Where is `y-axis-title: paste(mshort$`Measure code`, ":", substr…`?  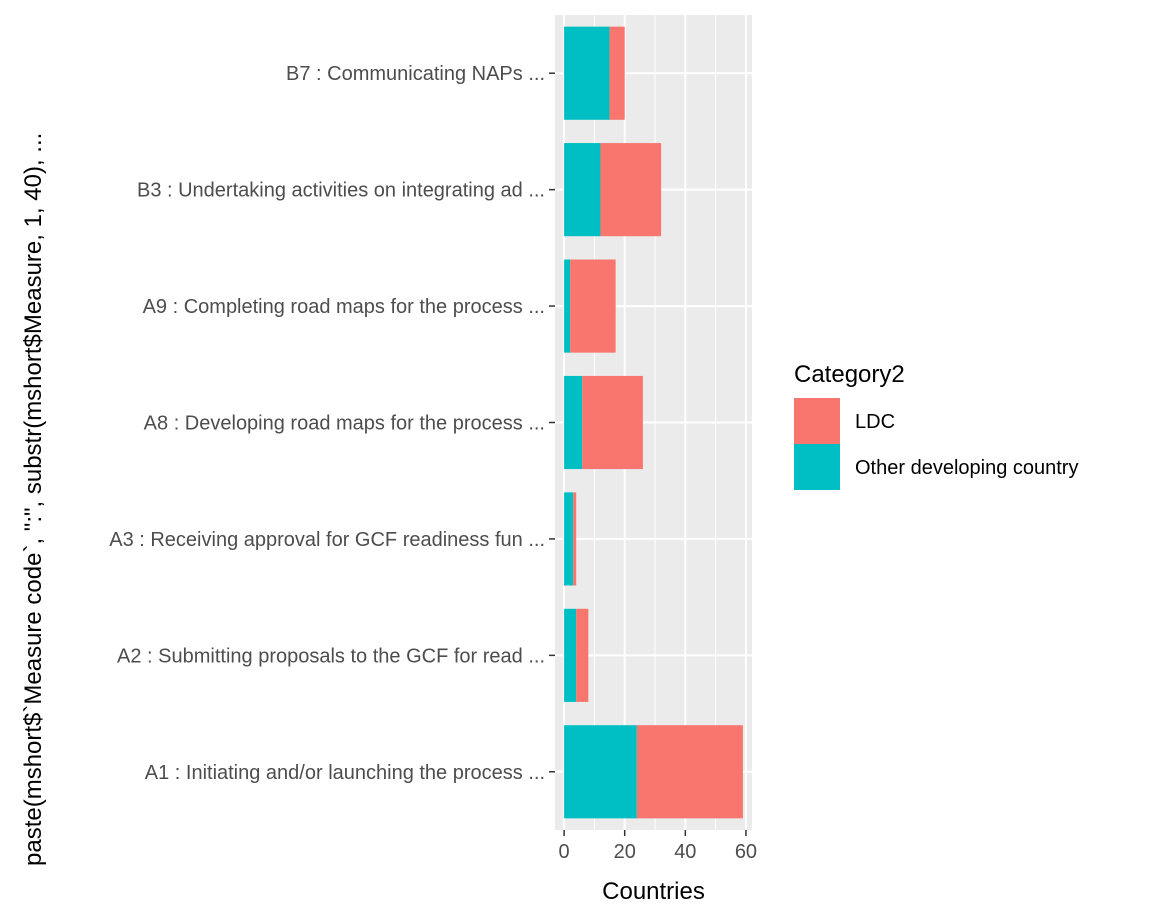 y-axis-title: paste(mshort$`Measure code`, ":", substr… is located at coordinates (33, 499).